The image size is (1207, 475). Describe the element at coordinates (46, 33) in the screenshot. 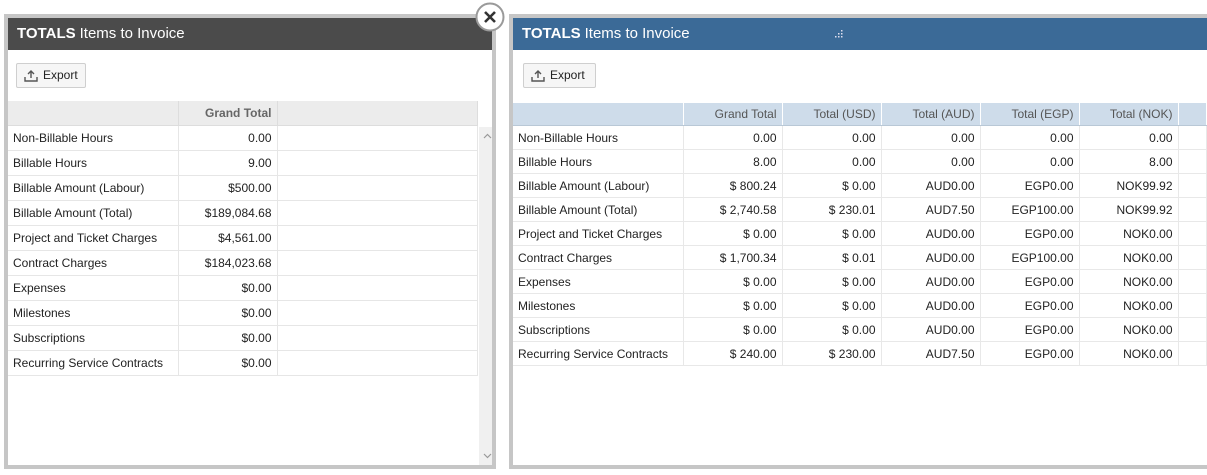

I see `header-bold: TOTALS` at that location.